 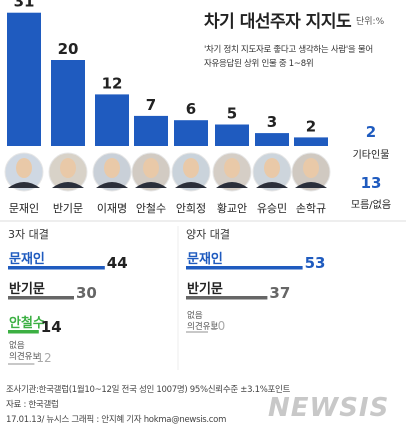 I want to click on data-label: 31, so click(x=24, y=5).